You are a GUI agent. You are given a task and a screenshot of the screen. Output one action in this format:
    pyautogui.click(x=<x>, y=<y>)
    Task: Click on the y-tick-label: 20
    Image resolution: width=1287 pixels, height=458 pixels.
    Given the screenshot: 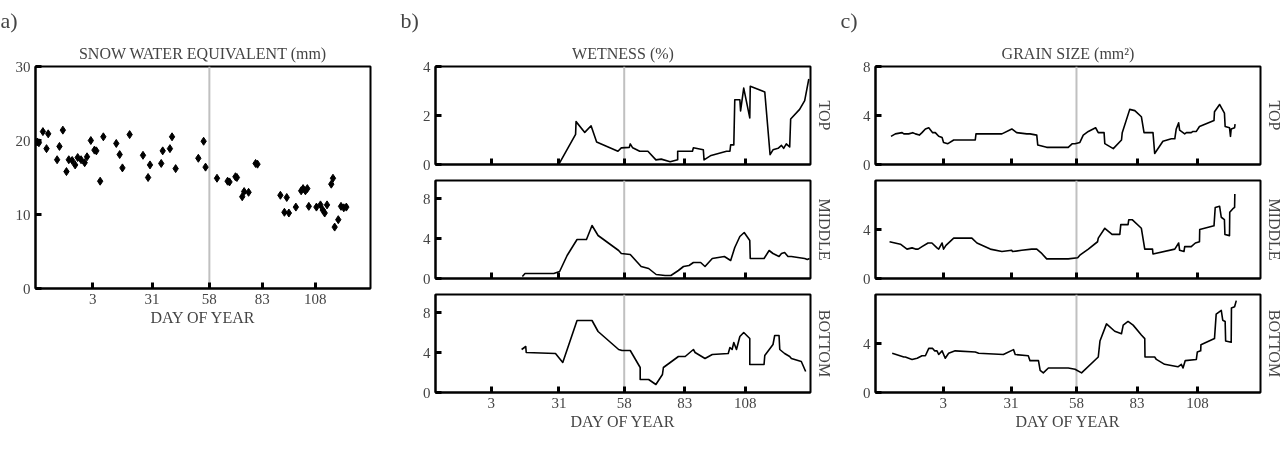 What is the action you would take?
    pyautogui.click(x=23, y=140)
    